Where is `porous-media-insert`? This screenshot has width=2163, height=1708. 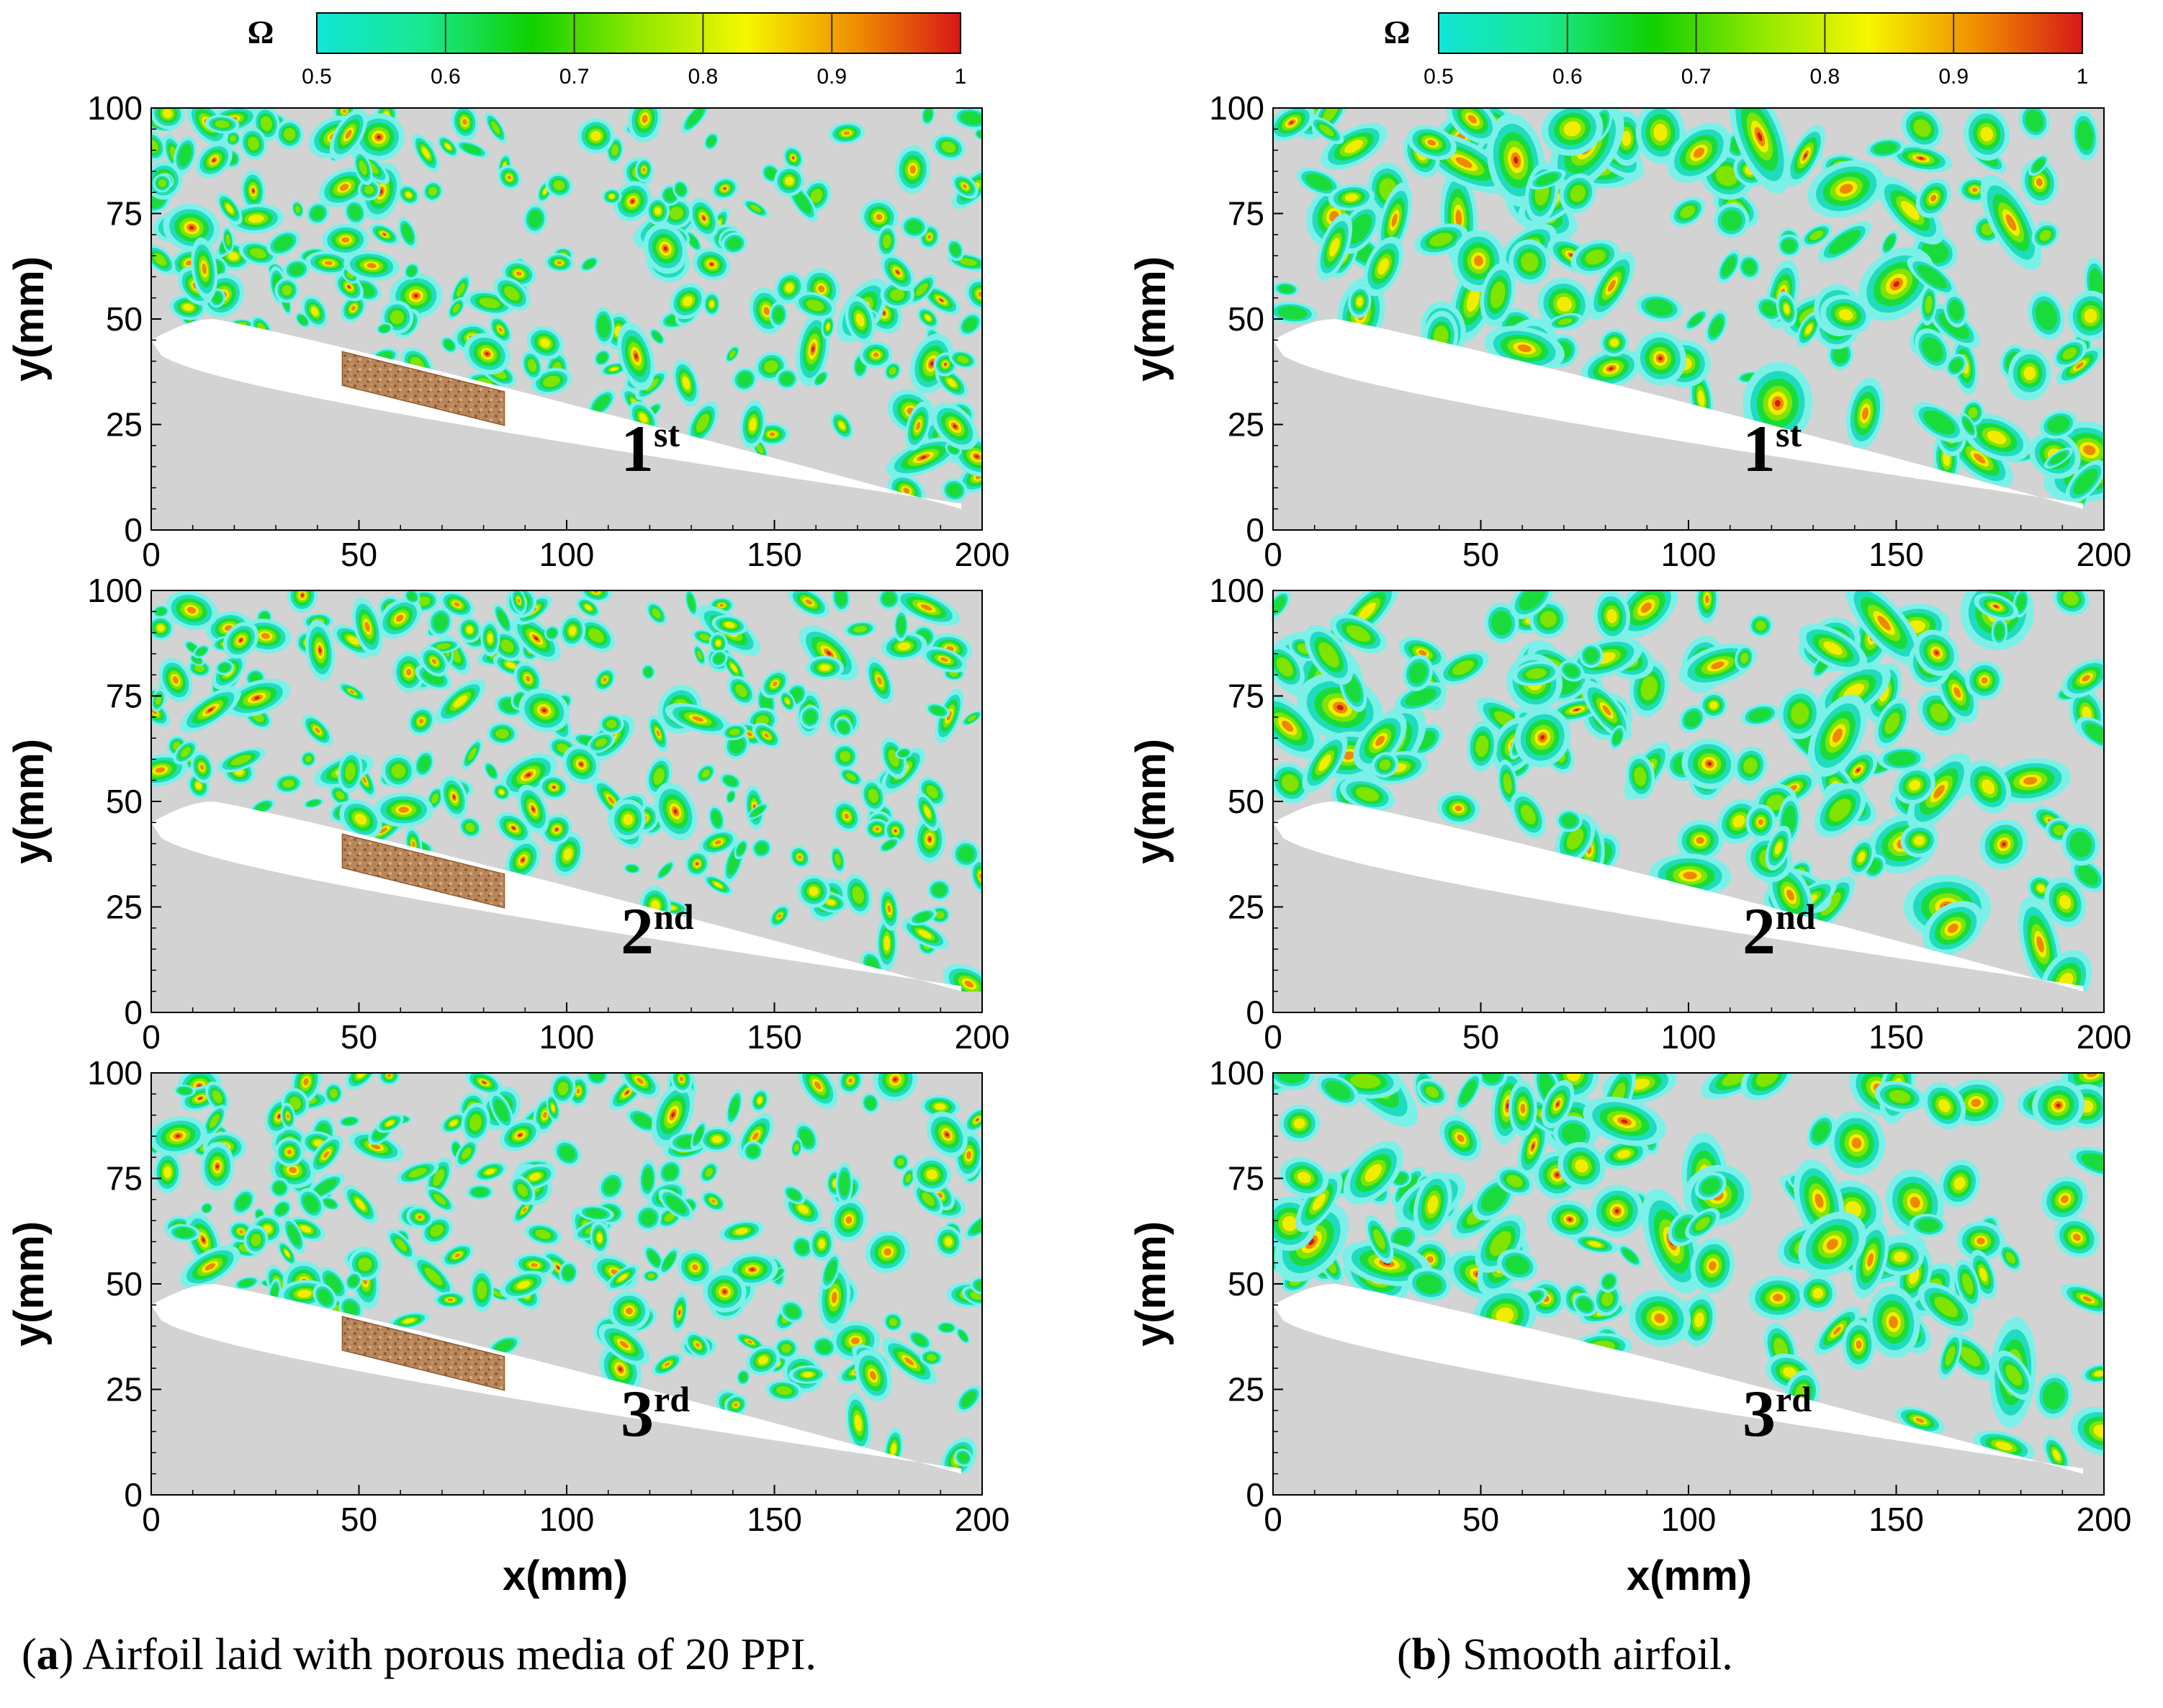
porous-media-insert is located at coordinates (423, 388).